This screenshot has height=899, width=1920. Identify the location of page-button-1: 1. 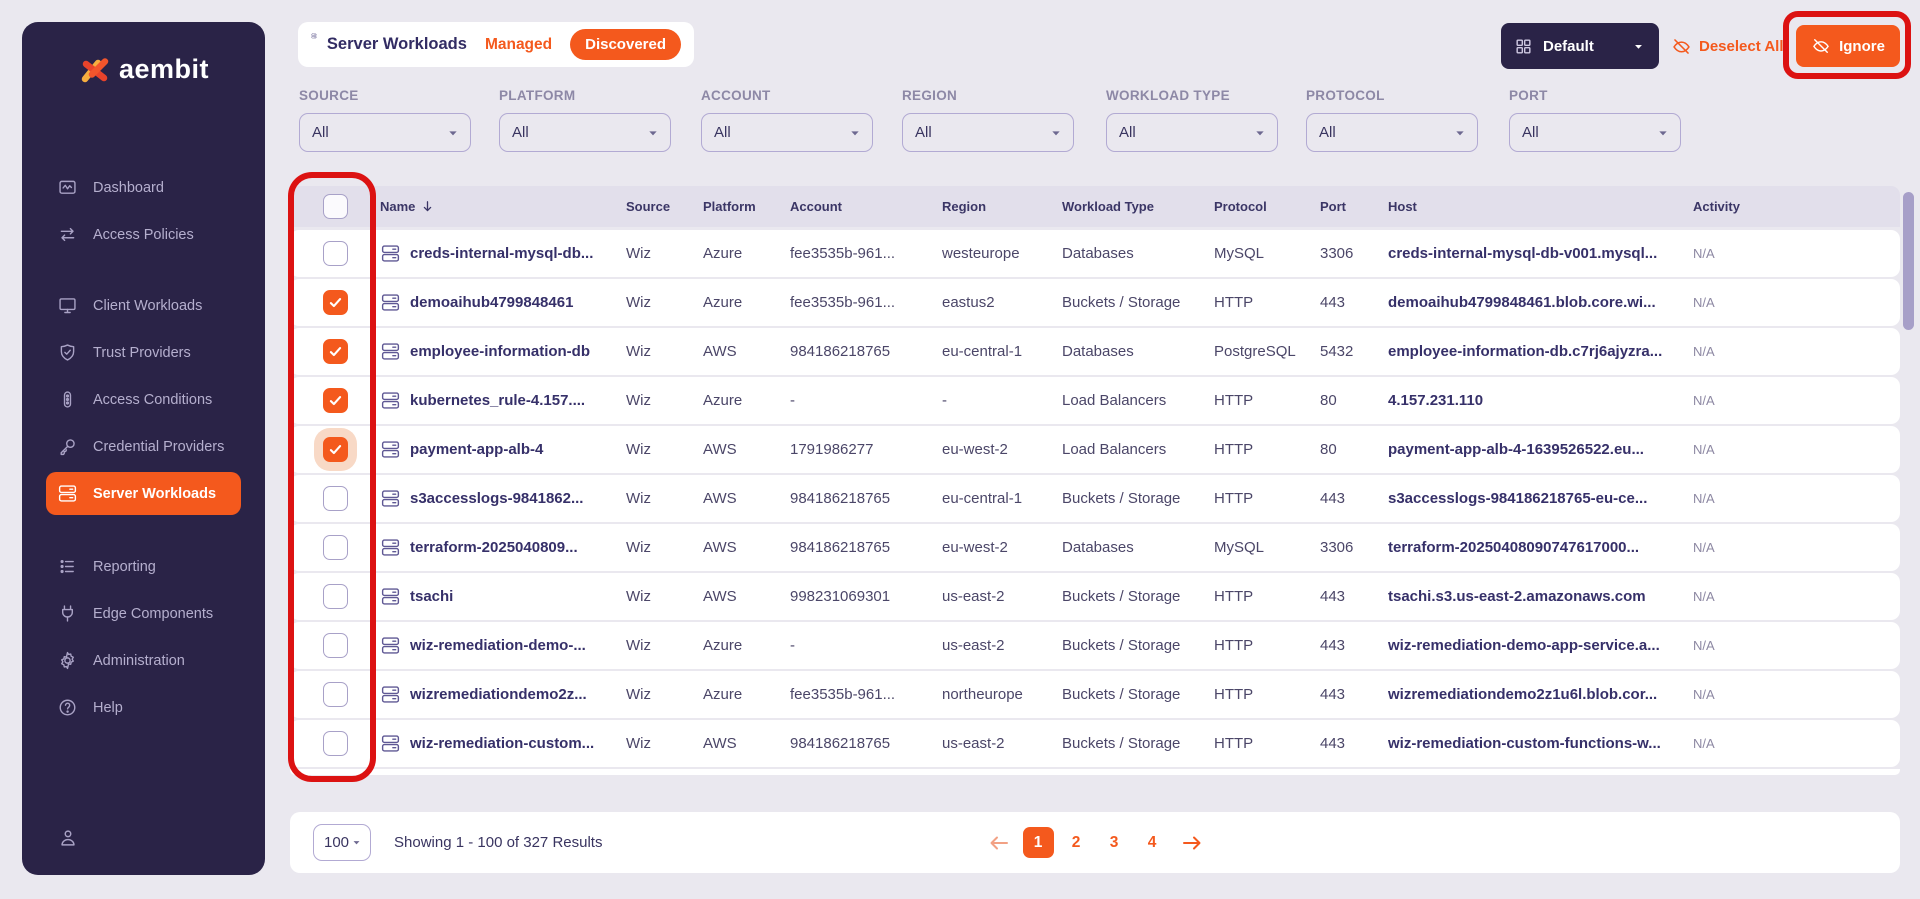
(1038, 842).